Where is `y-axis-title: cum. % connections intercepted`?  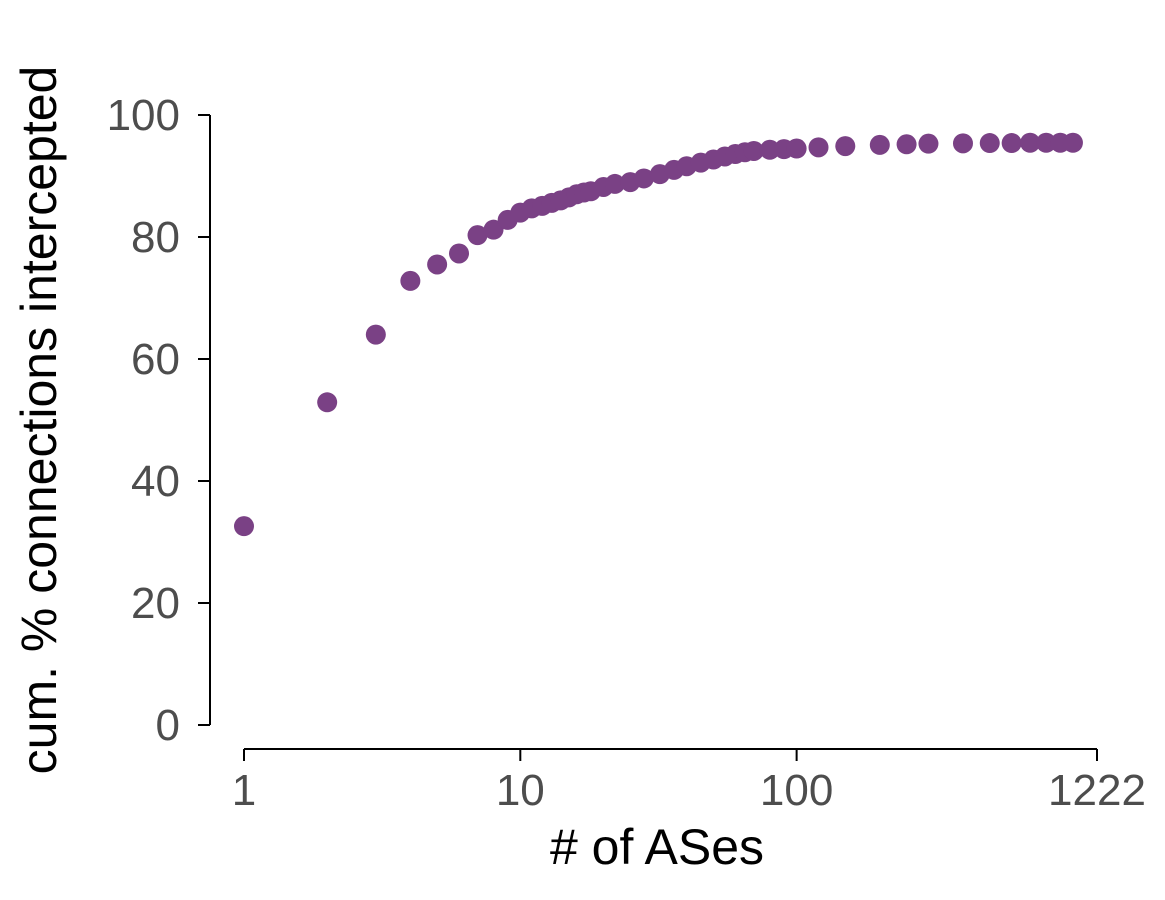
y-axis-title: cum. % connections intercepted is located at coordinates (39, 420).